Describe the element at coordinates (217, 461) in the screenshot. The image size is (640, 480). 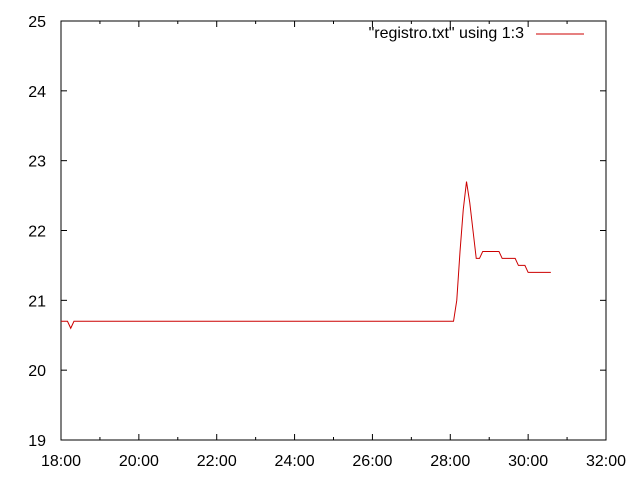
I see `x-tick-label: 22:00` at that location.